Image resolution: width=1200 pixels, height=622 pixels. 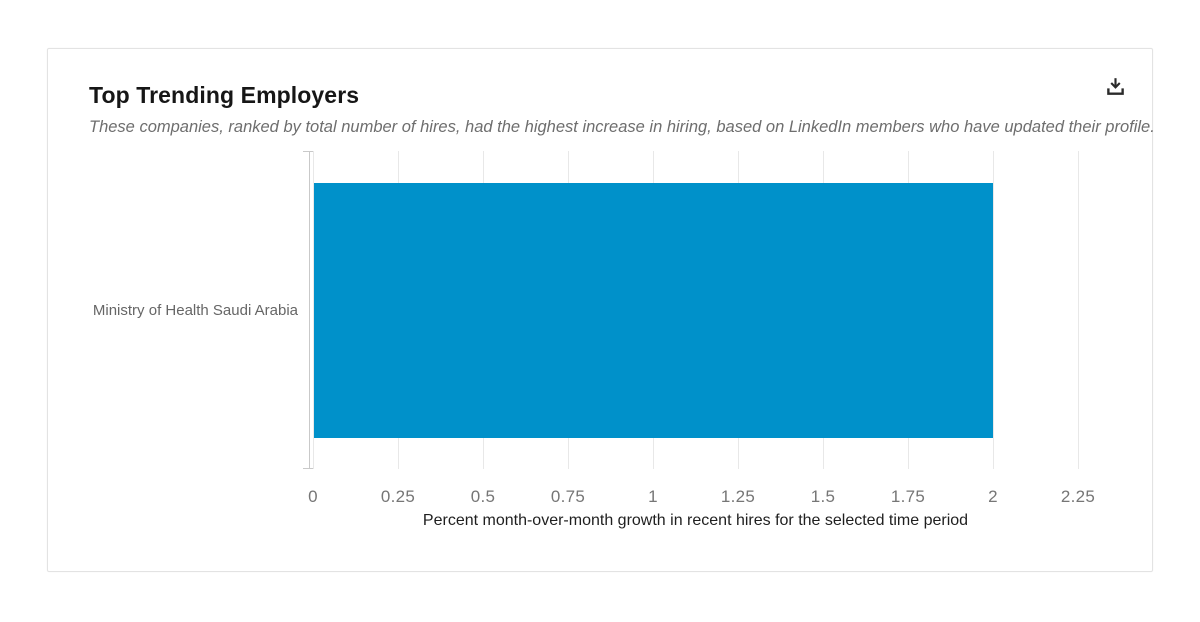 I want to click on x-tick-label: 1, so click(x=653, y=496).